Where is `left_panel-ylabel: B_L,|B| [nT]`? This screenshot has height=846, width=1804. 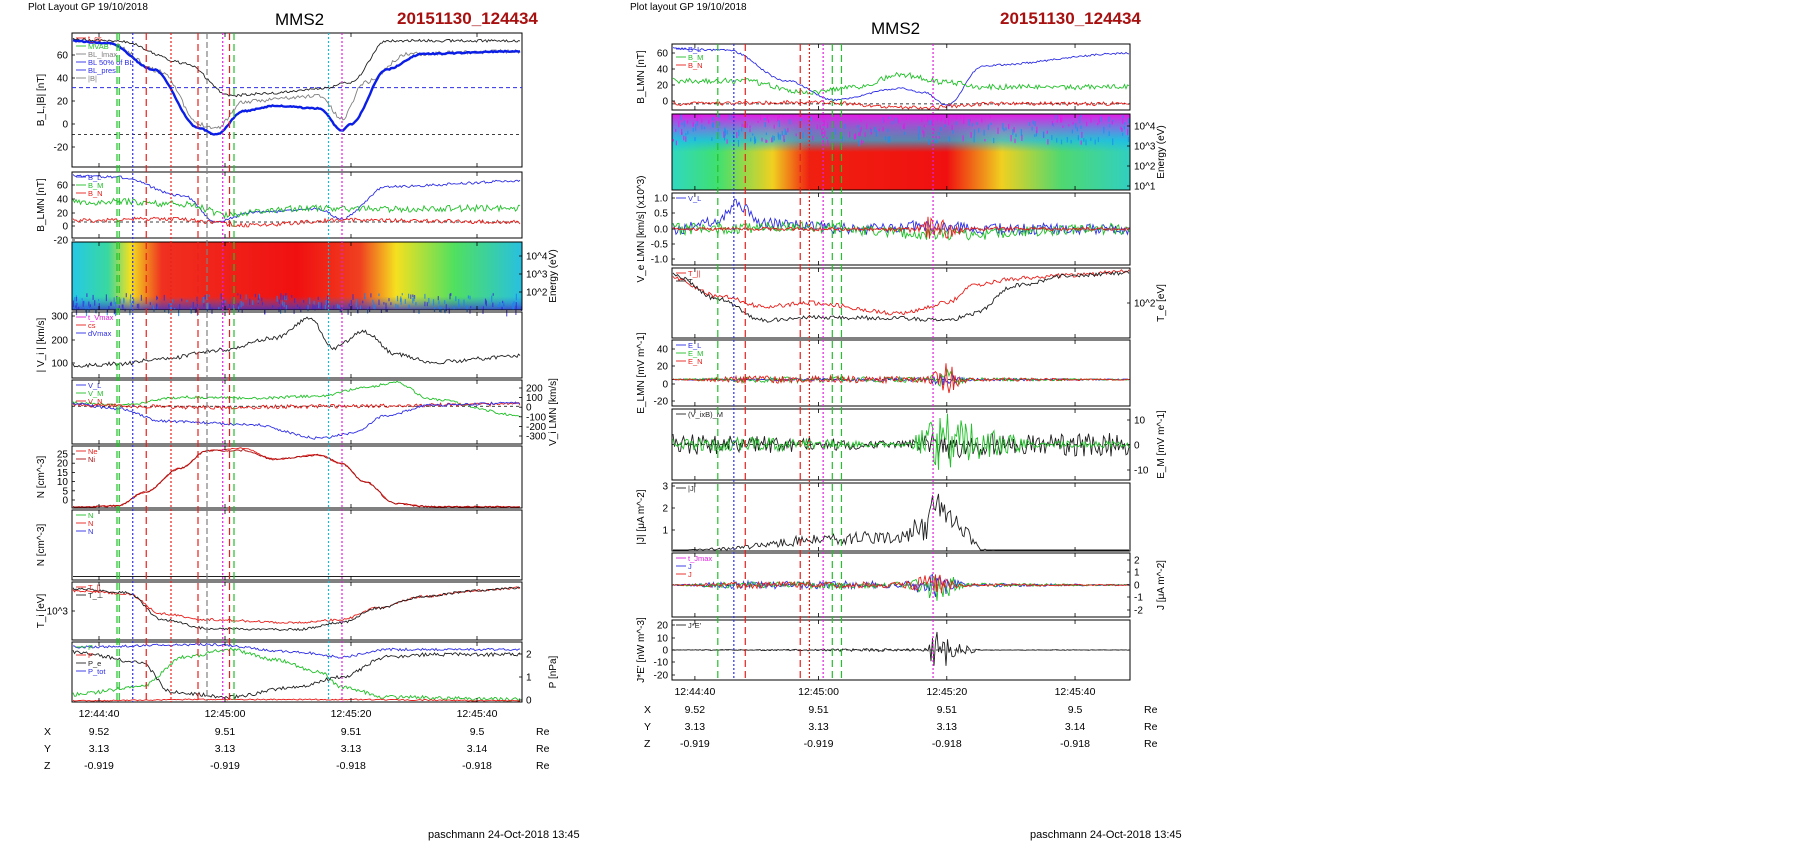 left_panel-ylabel: B_L,|B| [nT] is located at coordinates (41, 100).